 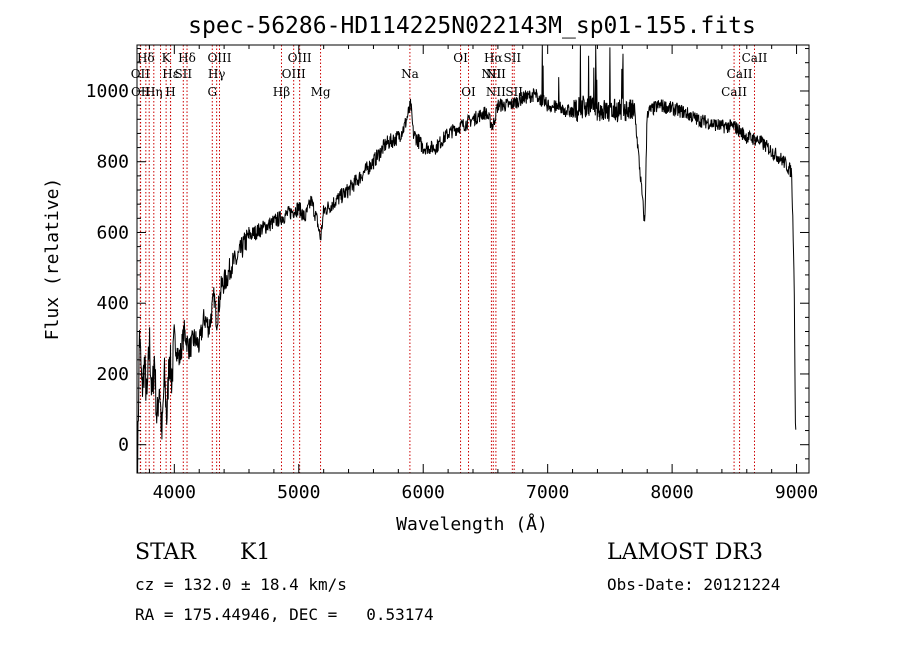 What do you see at coordinates (165, 552) in the screenshot?
I see `object-class: STAR` at bounding box center [165, 552].